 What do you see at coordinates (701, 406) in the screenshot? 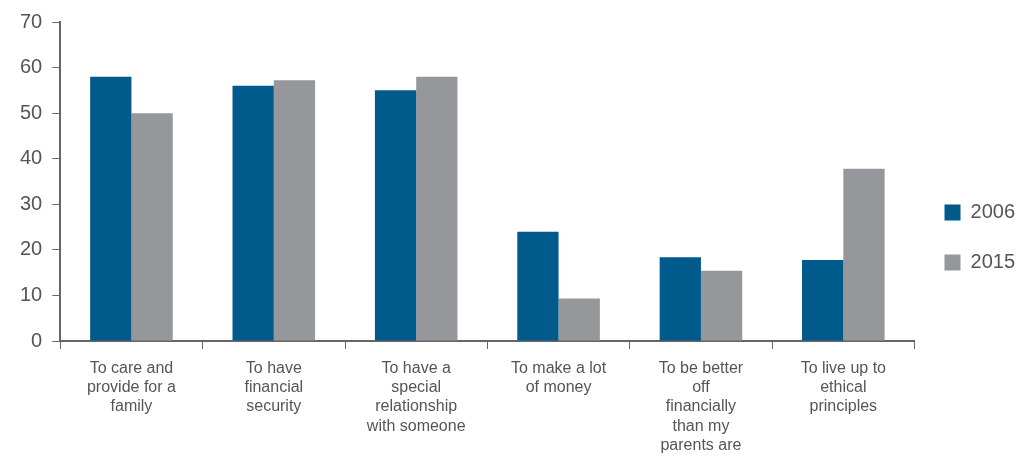
I see `x-tick-label: To be better off financially than my parents are` at bounding box center [701, 406].